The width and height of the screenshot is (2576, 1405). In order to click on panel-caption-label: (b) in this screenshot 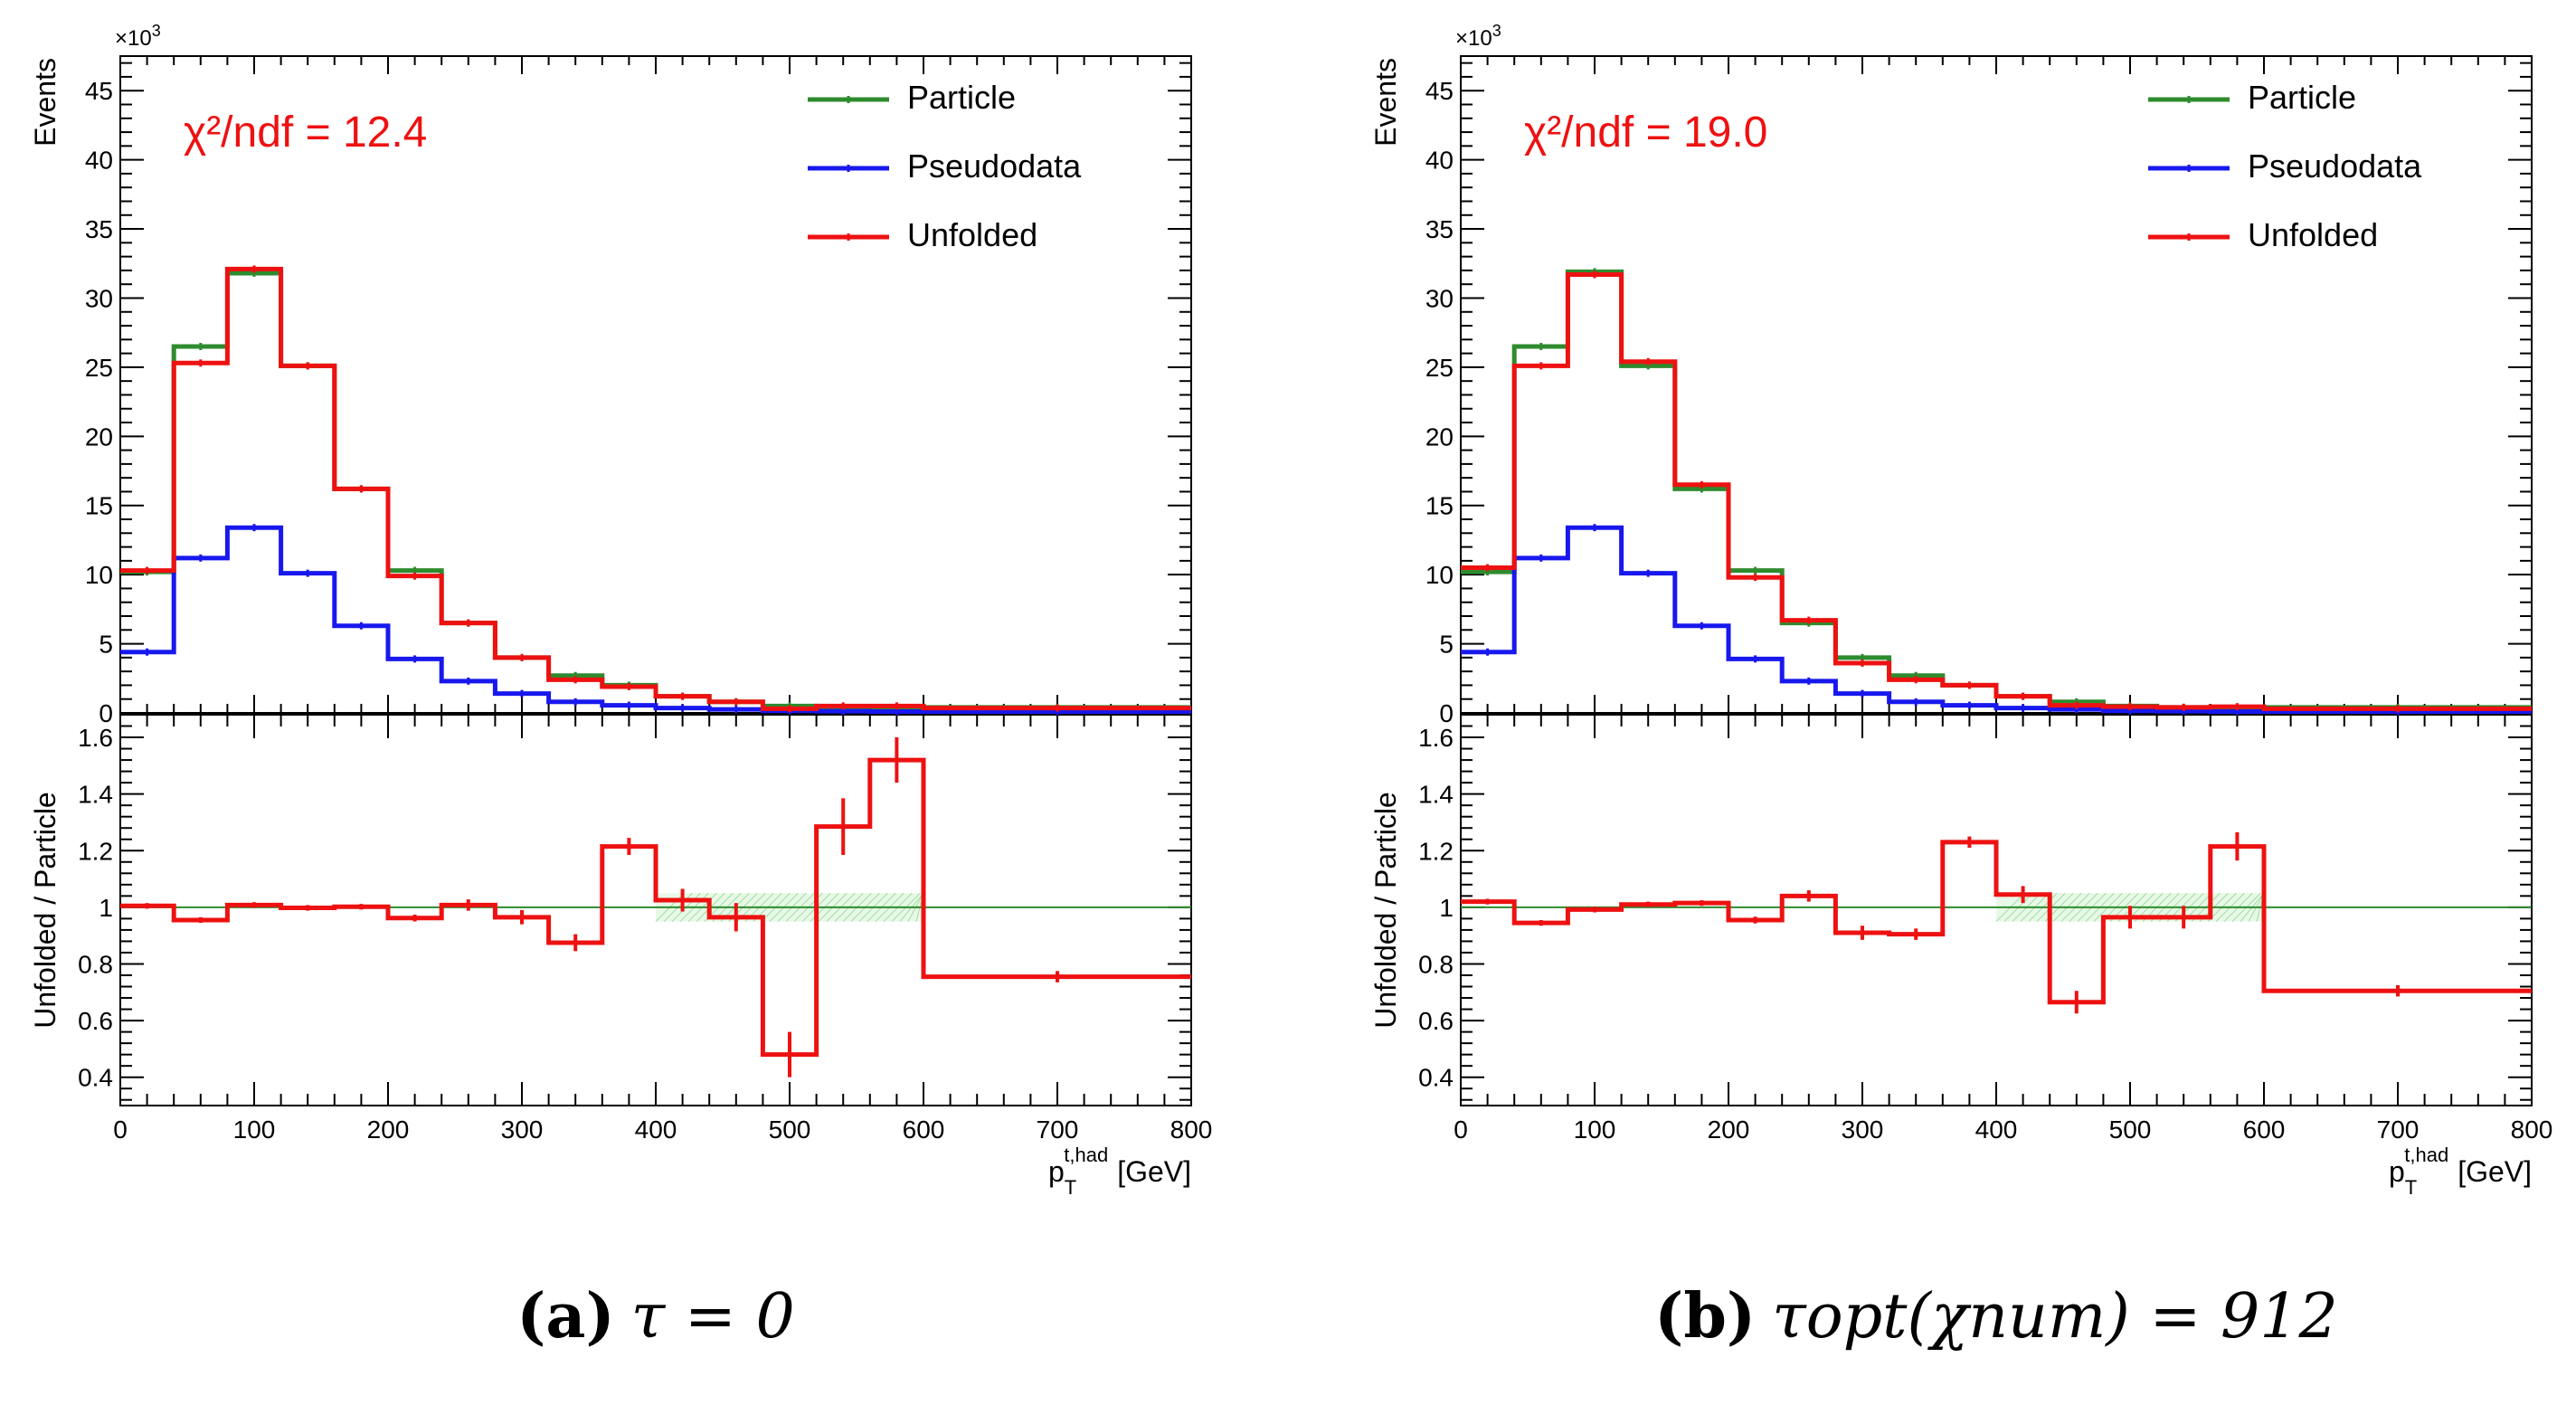, I will do `click(1705, 1316)`.